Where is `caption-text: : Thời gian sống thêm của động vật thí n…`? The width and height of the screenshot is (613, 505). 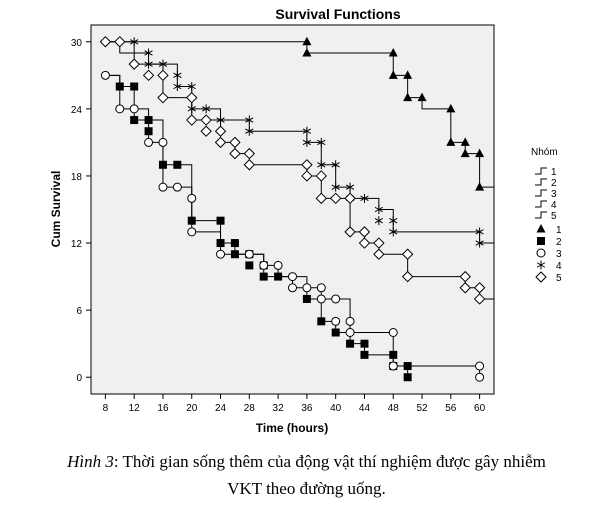
caption-text: : Thời gian sống thêm của động vật thí n… is located at coordinates (329, 461).